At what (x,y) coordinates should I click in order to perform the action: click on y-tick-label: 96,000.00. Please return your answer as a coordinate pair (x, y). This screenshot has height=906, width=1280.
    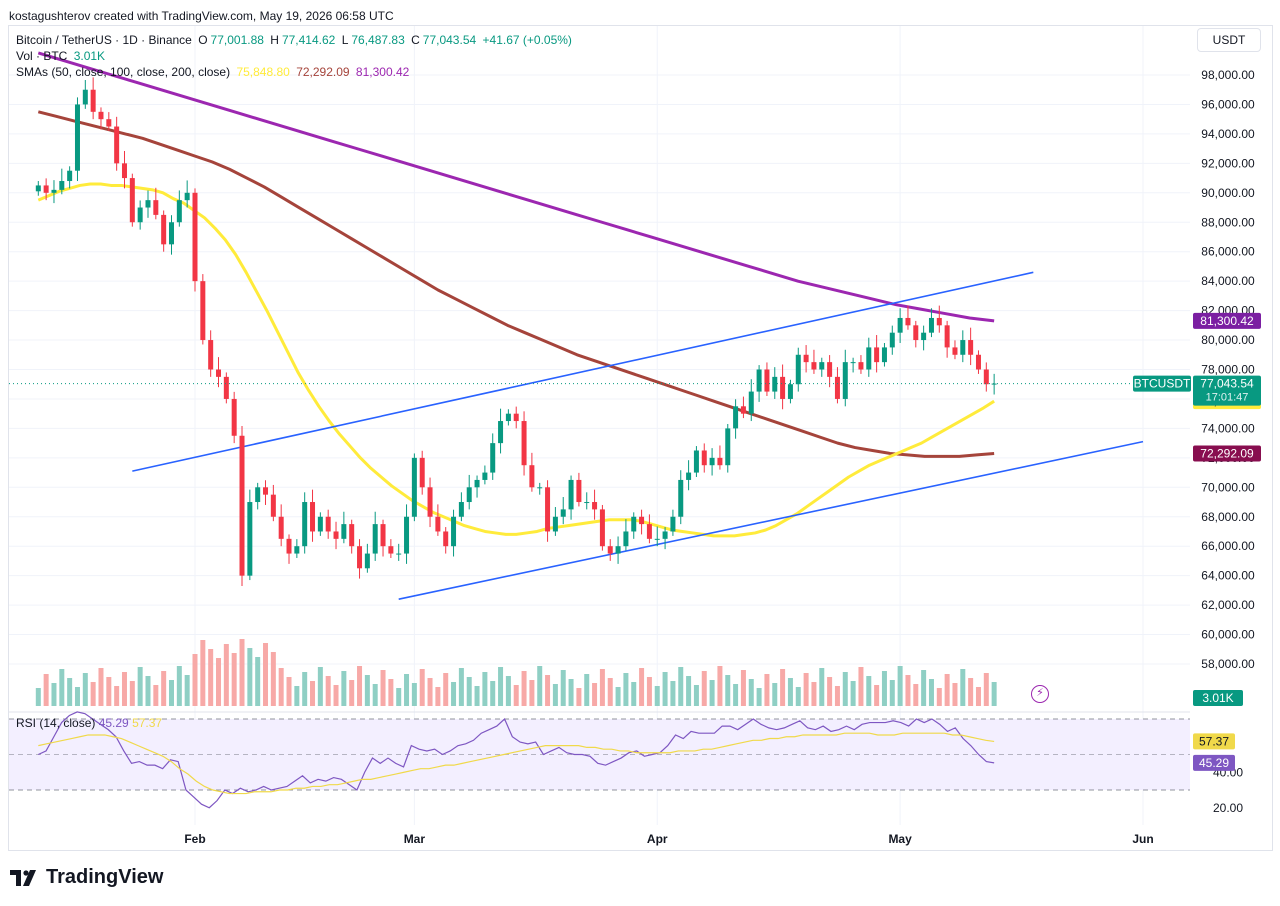
    Looking at the image, I should click on (1228, 104).